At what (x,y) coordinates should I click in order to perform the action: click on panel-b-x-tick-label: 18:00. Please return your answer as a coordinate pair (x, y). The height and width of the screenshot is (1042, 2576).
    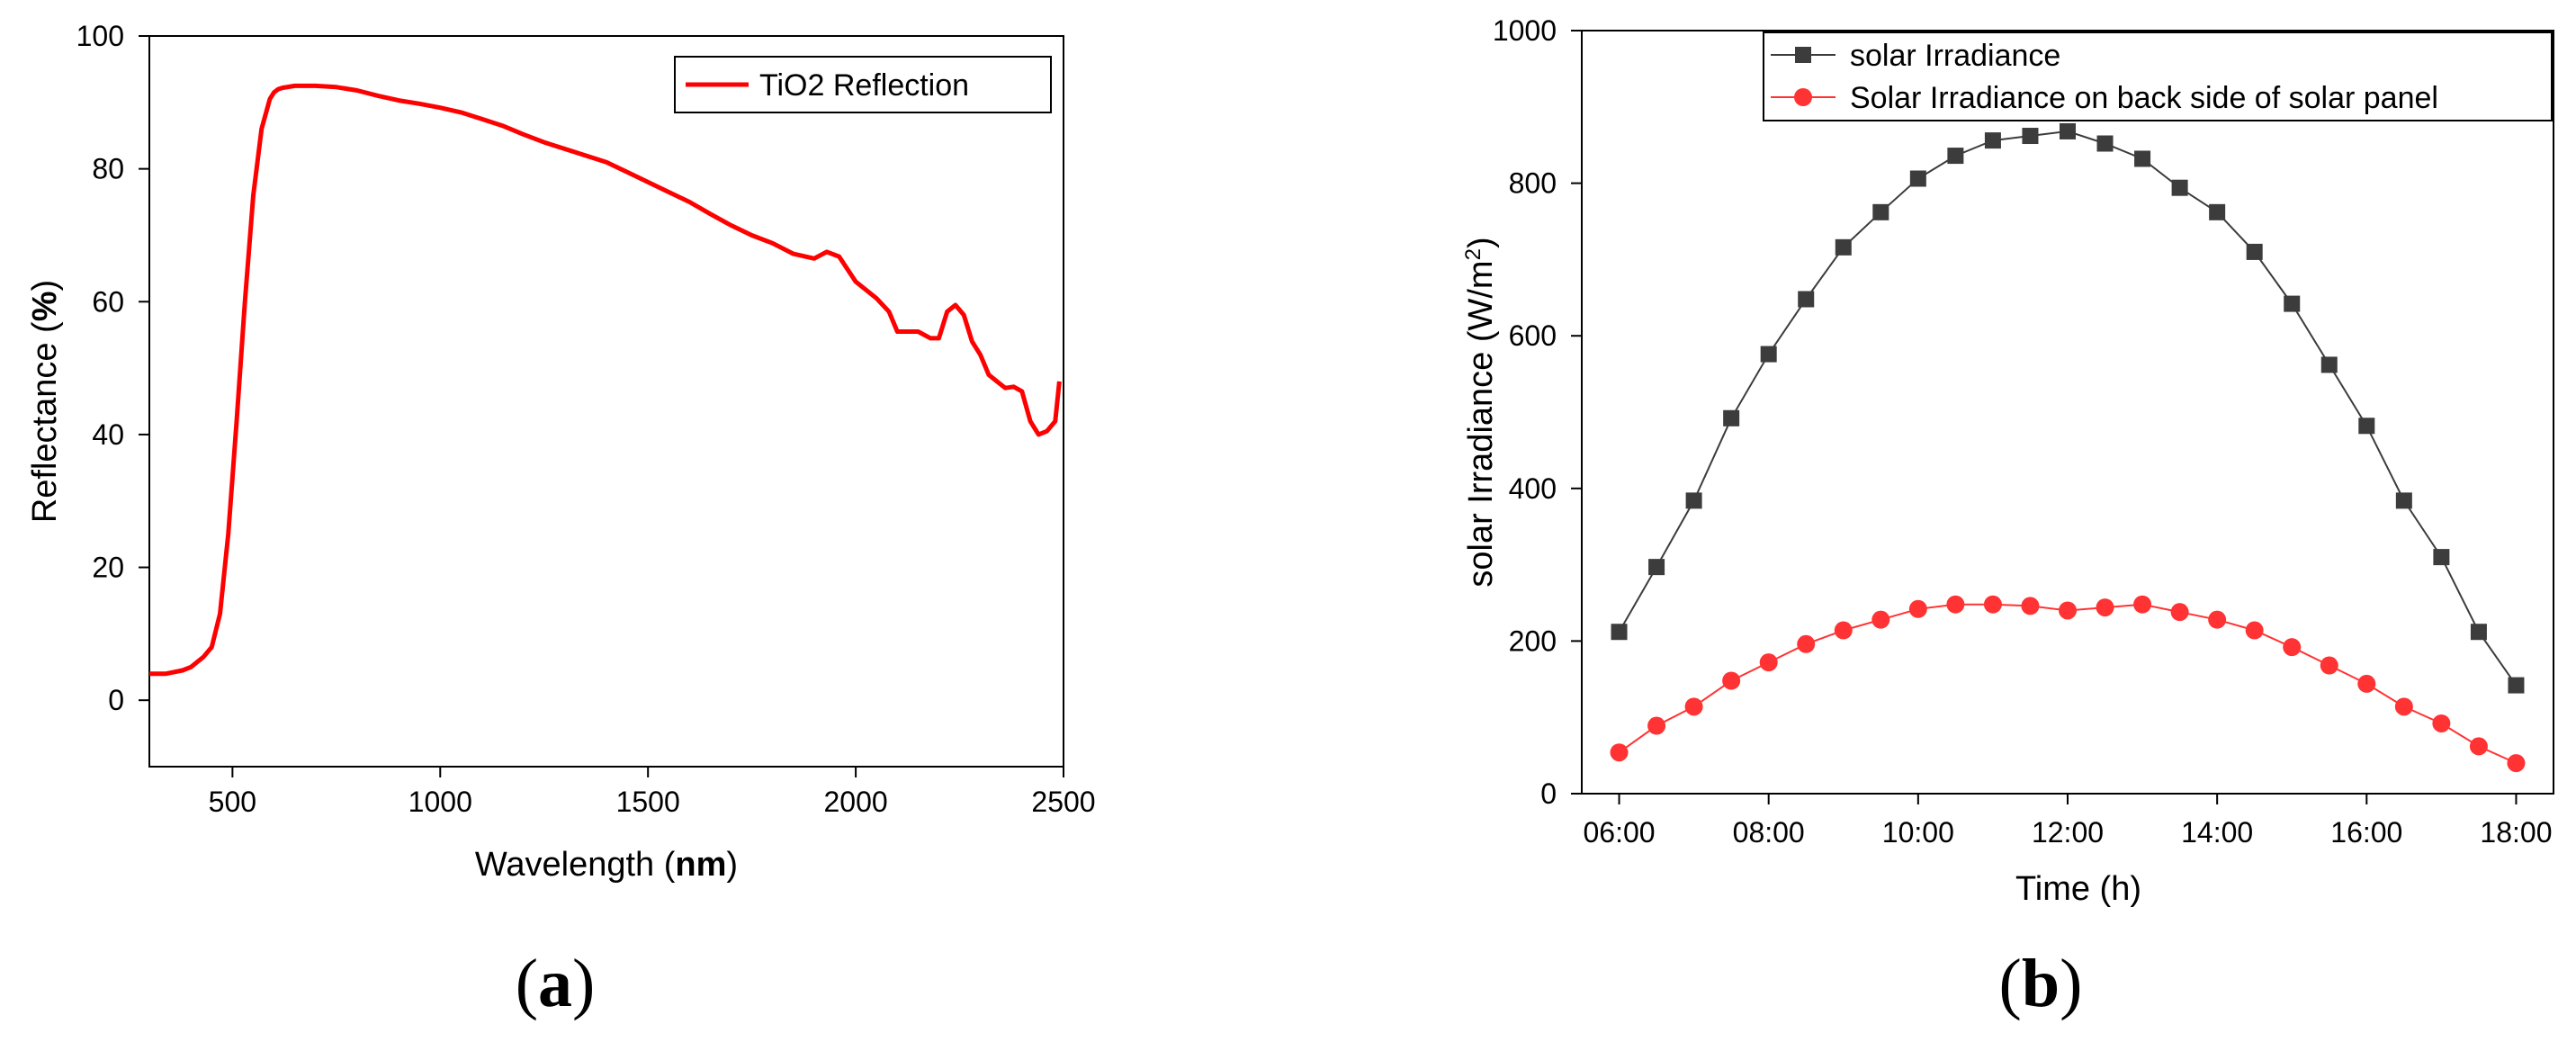
    Looking at the image, I should click on (2516, 832).